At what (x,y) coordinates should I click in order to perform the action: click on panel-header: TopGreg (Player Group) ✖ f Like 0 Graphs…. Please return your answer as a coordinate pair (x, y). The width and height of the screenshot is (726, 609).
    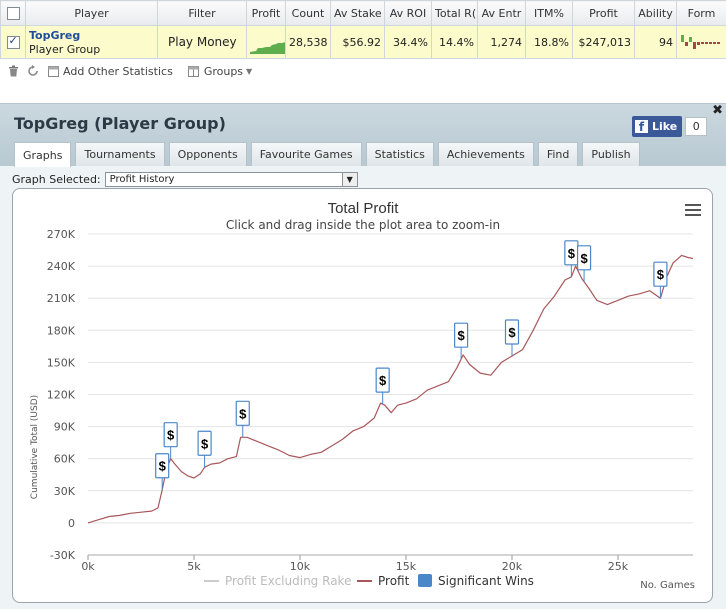
    Looking at the image, I should click on (363, 135).